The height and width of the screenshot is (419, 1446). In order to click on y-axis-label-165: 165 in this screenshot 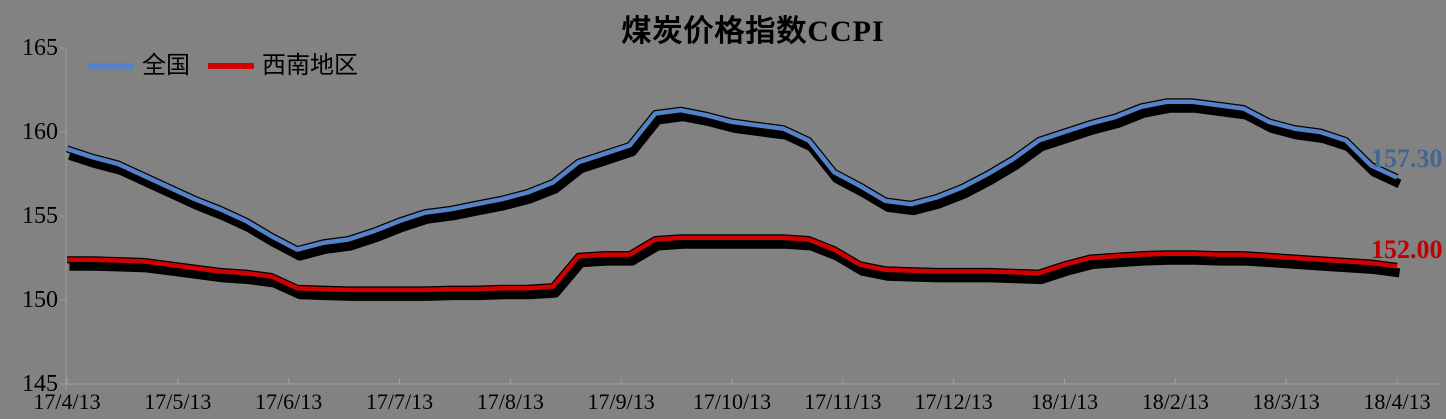, I will do `click(40, 48)`.